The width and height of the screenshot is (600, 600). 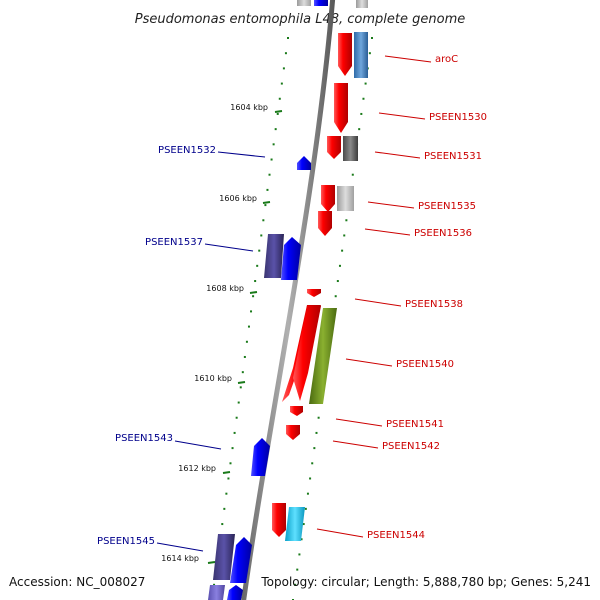 I want to click on kbp-label: 1612 kbp, so click(x=197, y=468).